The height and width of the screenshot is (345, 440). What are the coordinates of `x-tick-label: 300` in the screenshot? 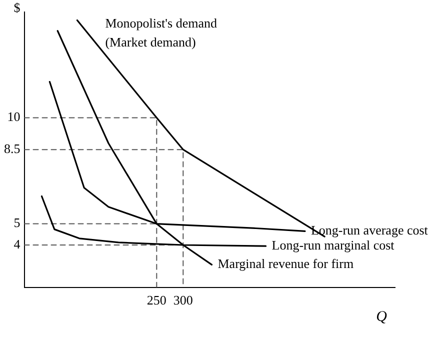 It's located at (183, 300).